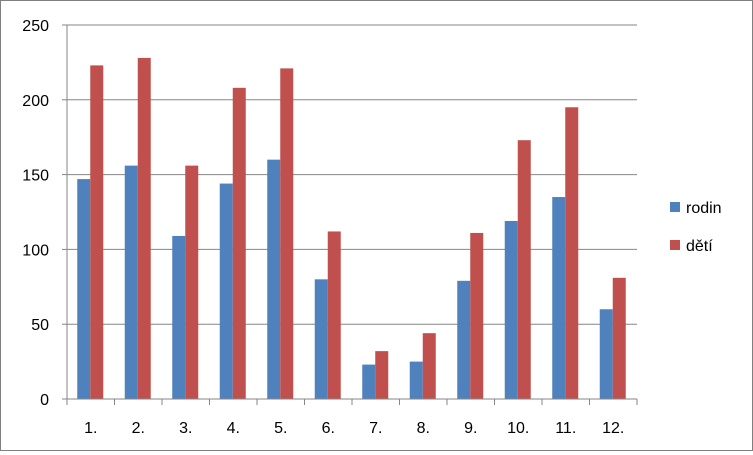  I want to click on y-tick-label: 250, so click(35, 26).